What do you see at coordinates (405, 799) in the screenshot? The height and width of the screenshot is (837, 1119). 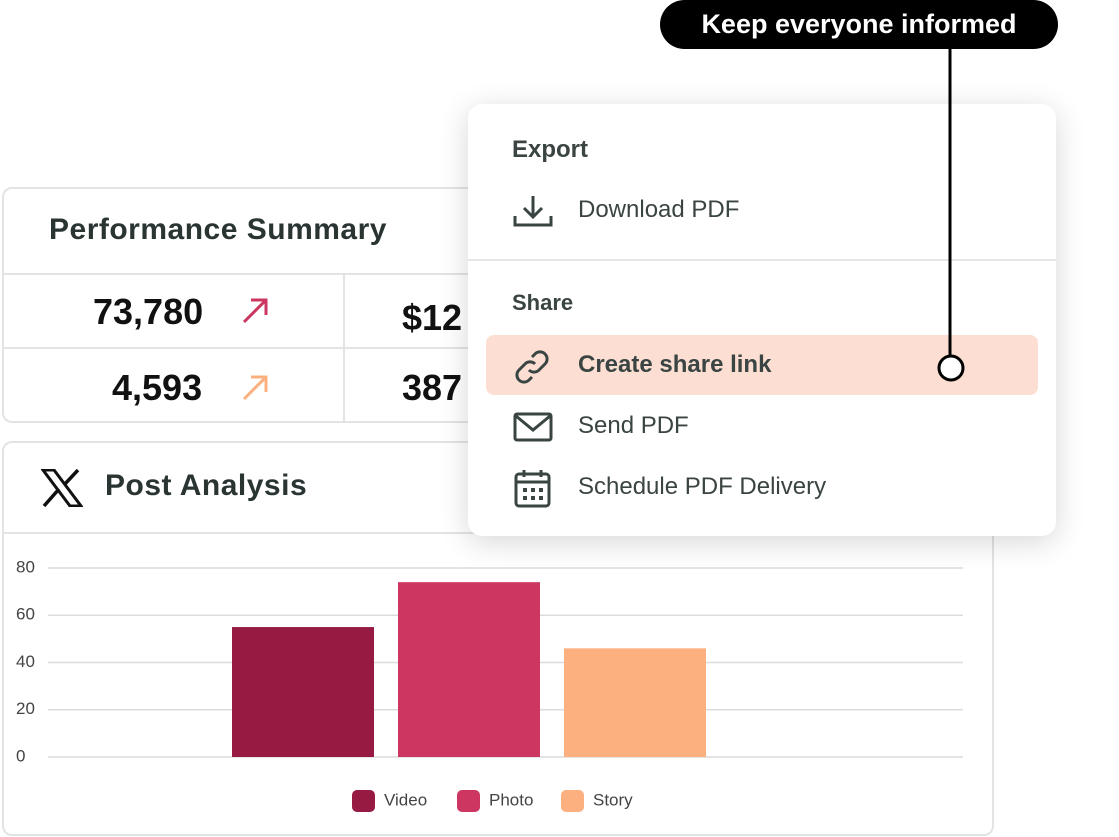 I see `legend-label: Video` at bounding box center [405, 799].